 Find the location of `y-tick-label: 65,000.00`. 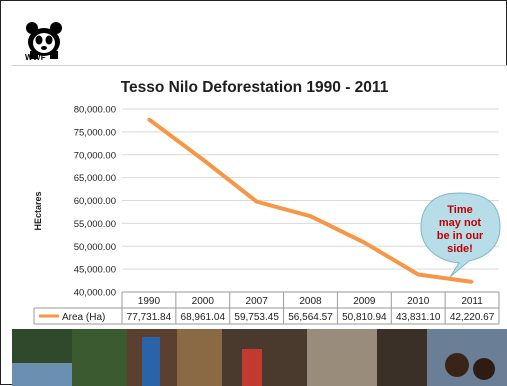

y-tick-label: 65,000.00 is located at coordinates (95, 178).